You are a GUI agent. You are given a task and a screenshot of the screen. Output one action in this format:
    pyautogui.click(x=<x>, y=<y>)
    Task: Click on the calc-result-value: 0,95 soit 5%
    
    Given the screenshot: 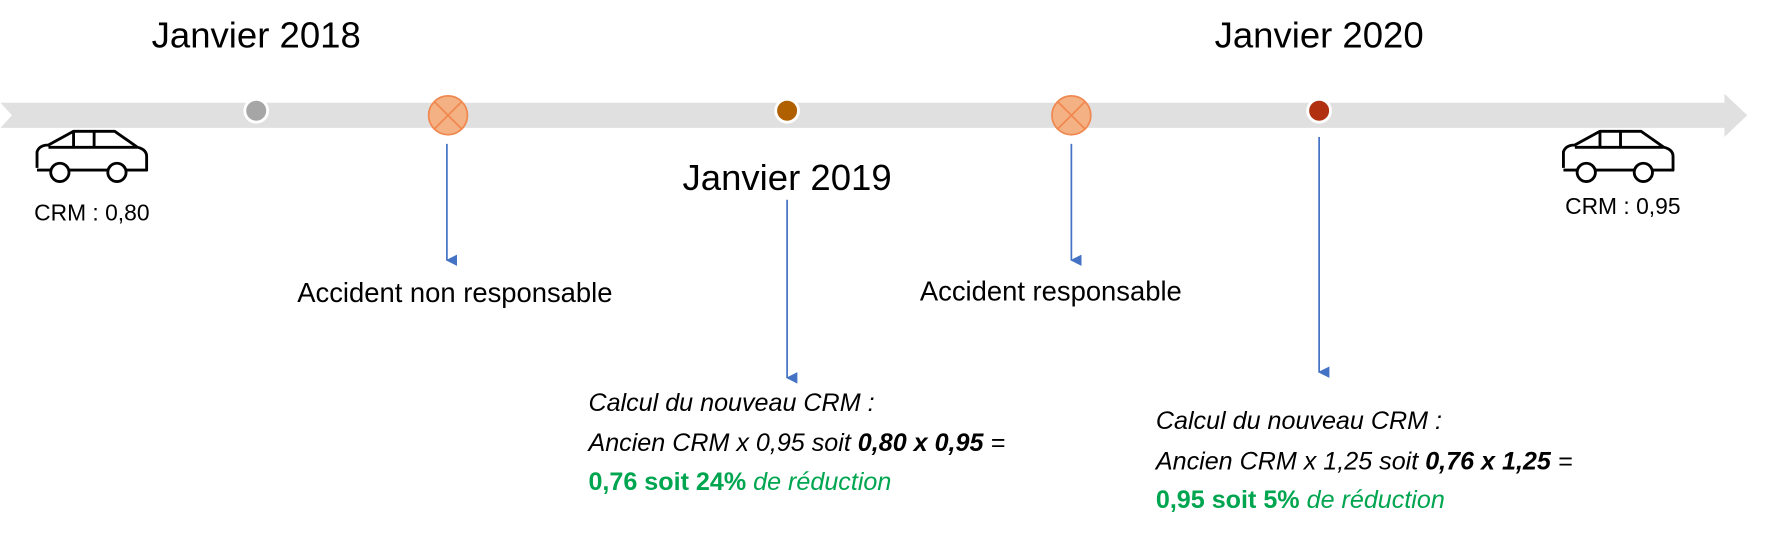 What is the action you would take?
    pyautogui.click(x=1228, y=500)
    